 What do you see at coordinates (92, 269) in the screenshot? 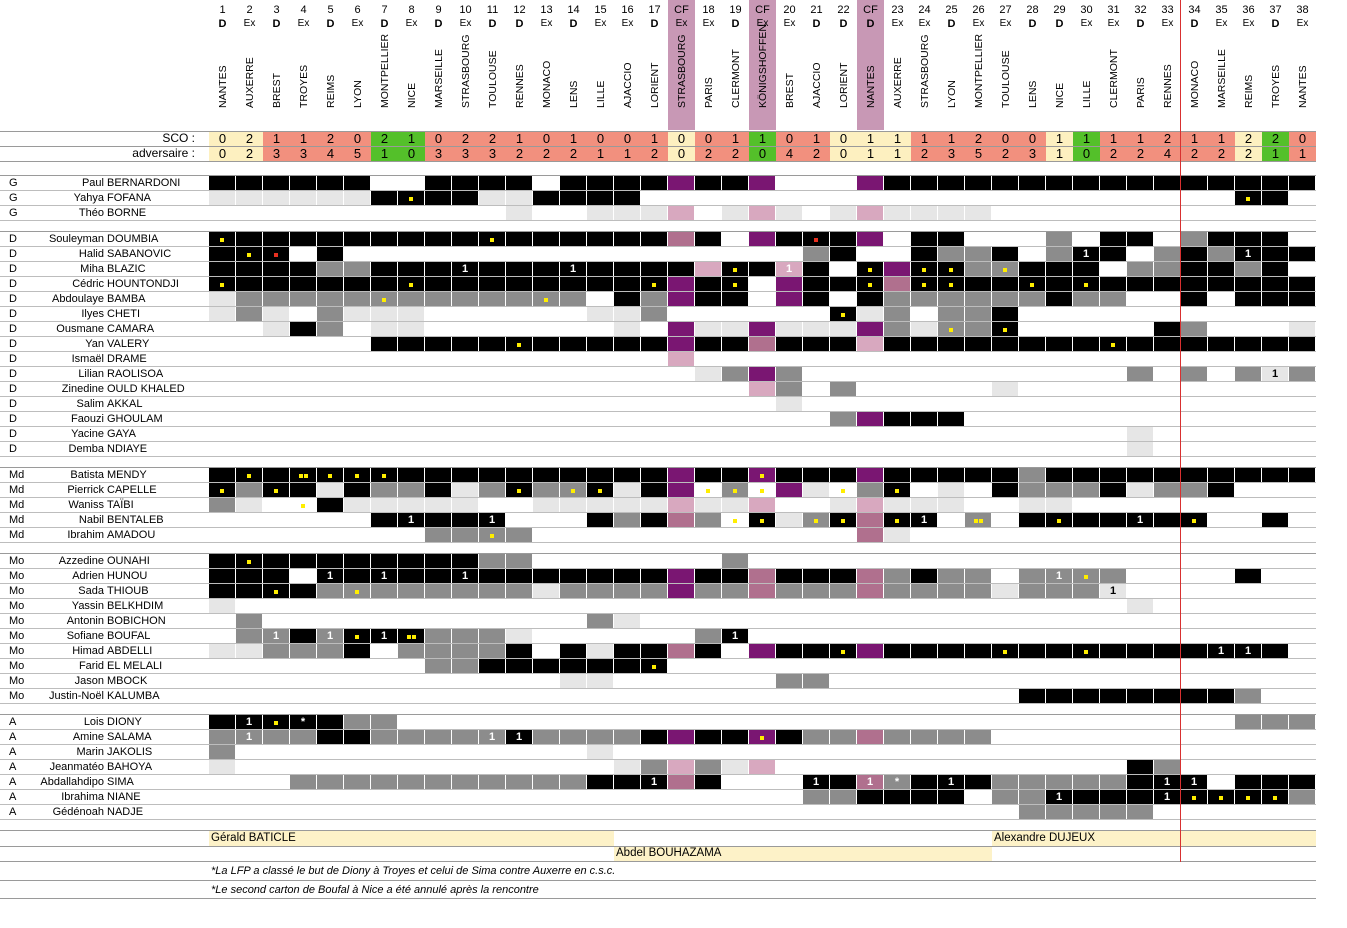
I see `player-first-name: Miha` at bounding box center [92, 269].